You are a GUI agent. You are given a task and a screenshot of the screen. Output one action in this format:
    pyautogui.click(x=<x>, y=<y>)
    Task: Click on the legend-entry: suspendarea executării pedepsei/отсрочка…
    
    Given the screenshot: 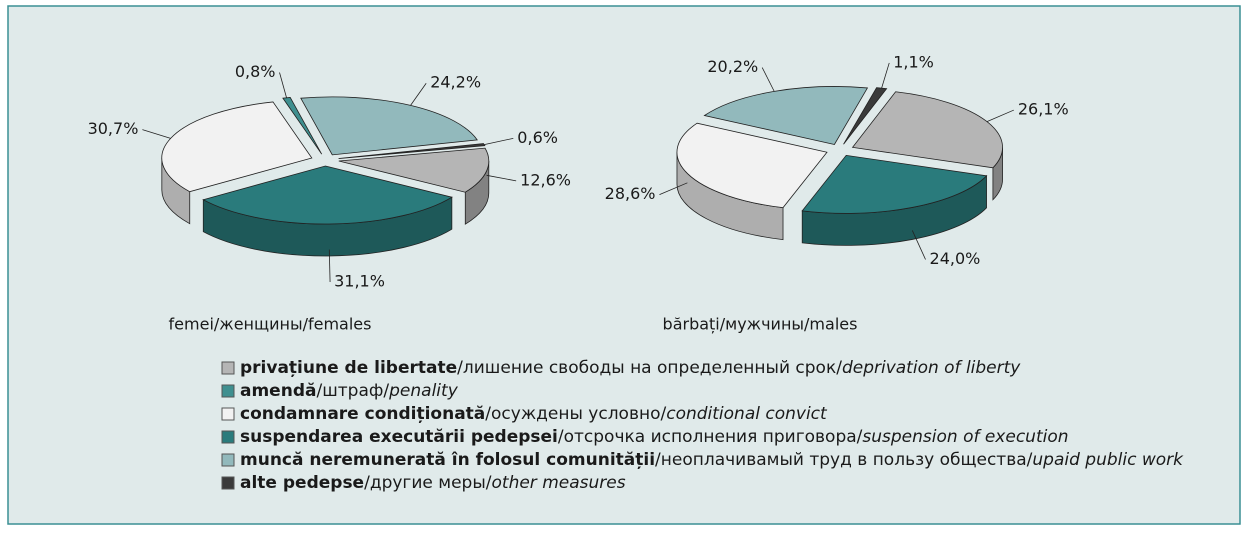 What is the action you would take?
    pyautogui.click(x=654, y=437)
    